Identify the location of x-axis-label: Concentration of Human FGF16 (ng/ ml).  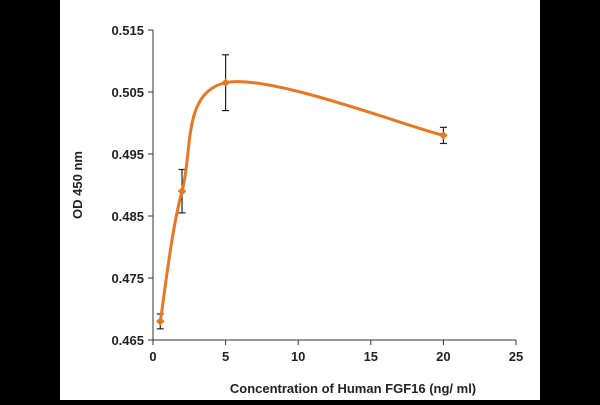
(353, 388).